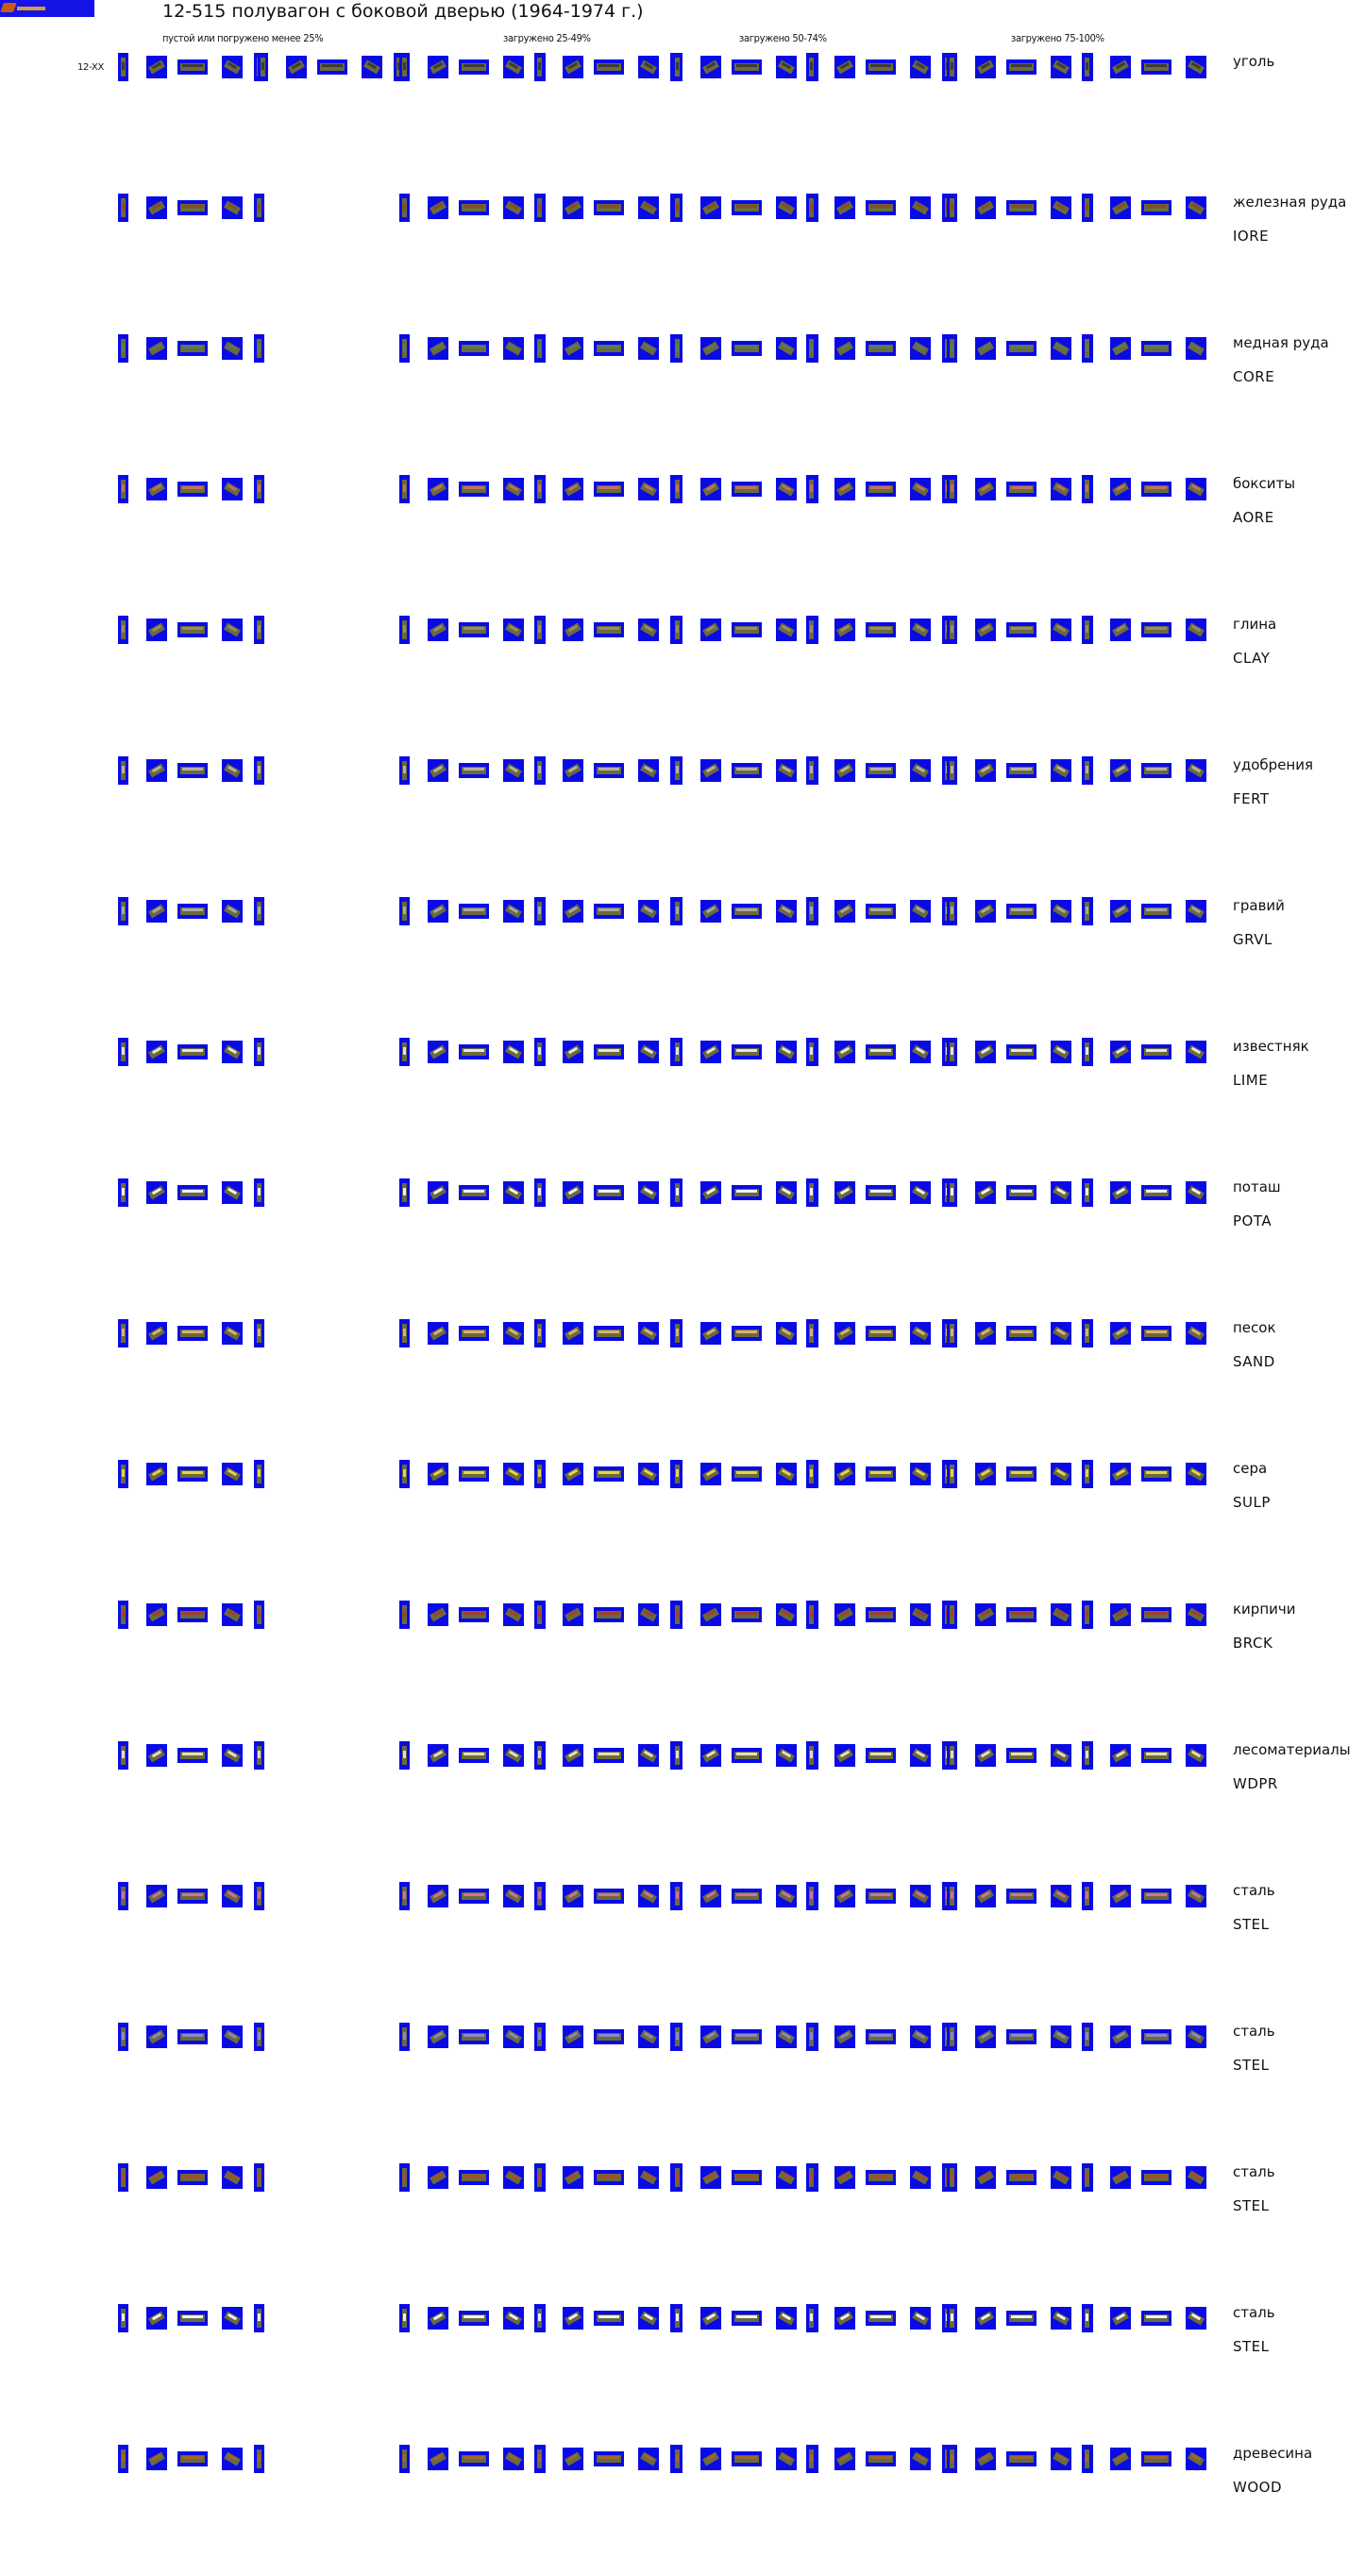 The image size is (1365, 2576). I want to click on cargo-name: уголь, so click(1254, 62).